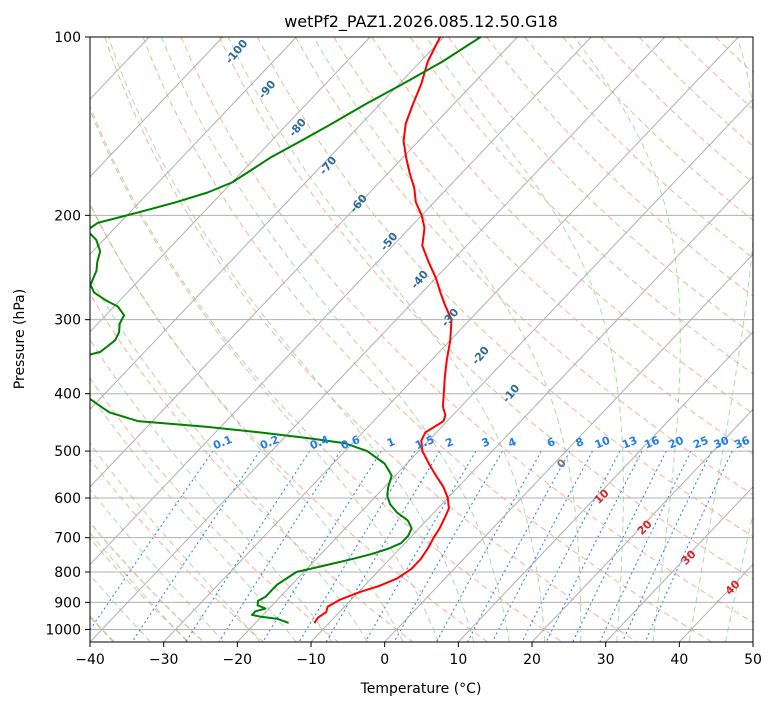  What do you see at coordinates (602, 443) in the screenshot?
I see `mixing-ratio-label: 10` at bounding box center [602, 443].